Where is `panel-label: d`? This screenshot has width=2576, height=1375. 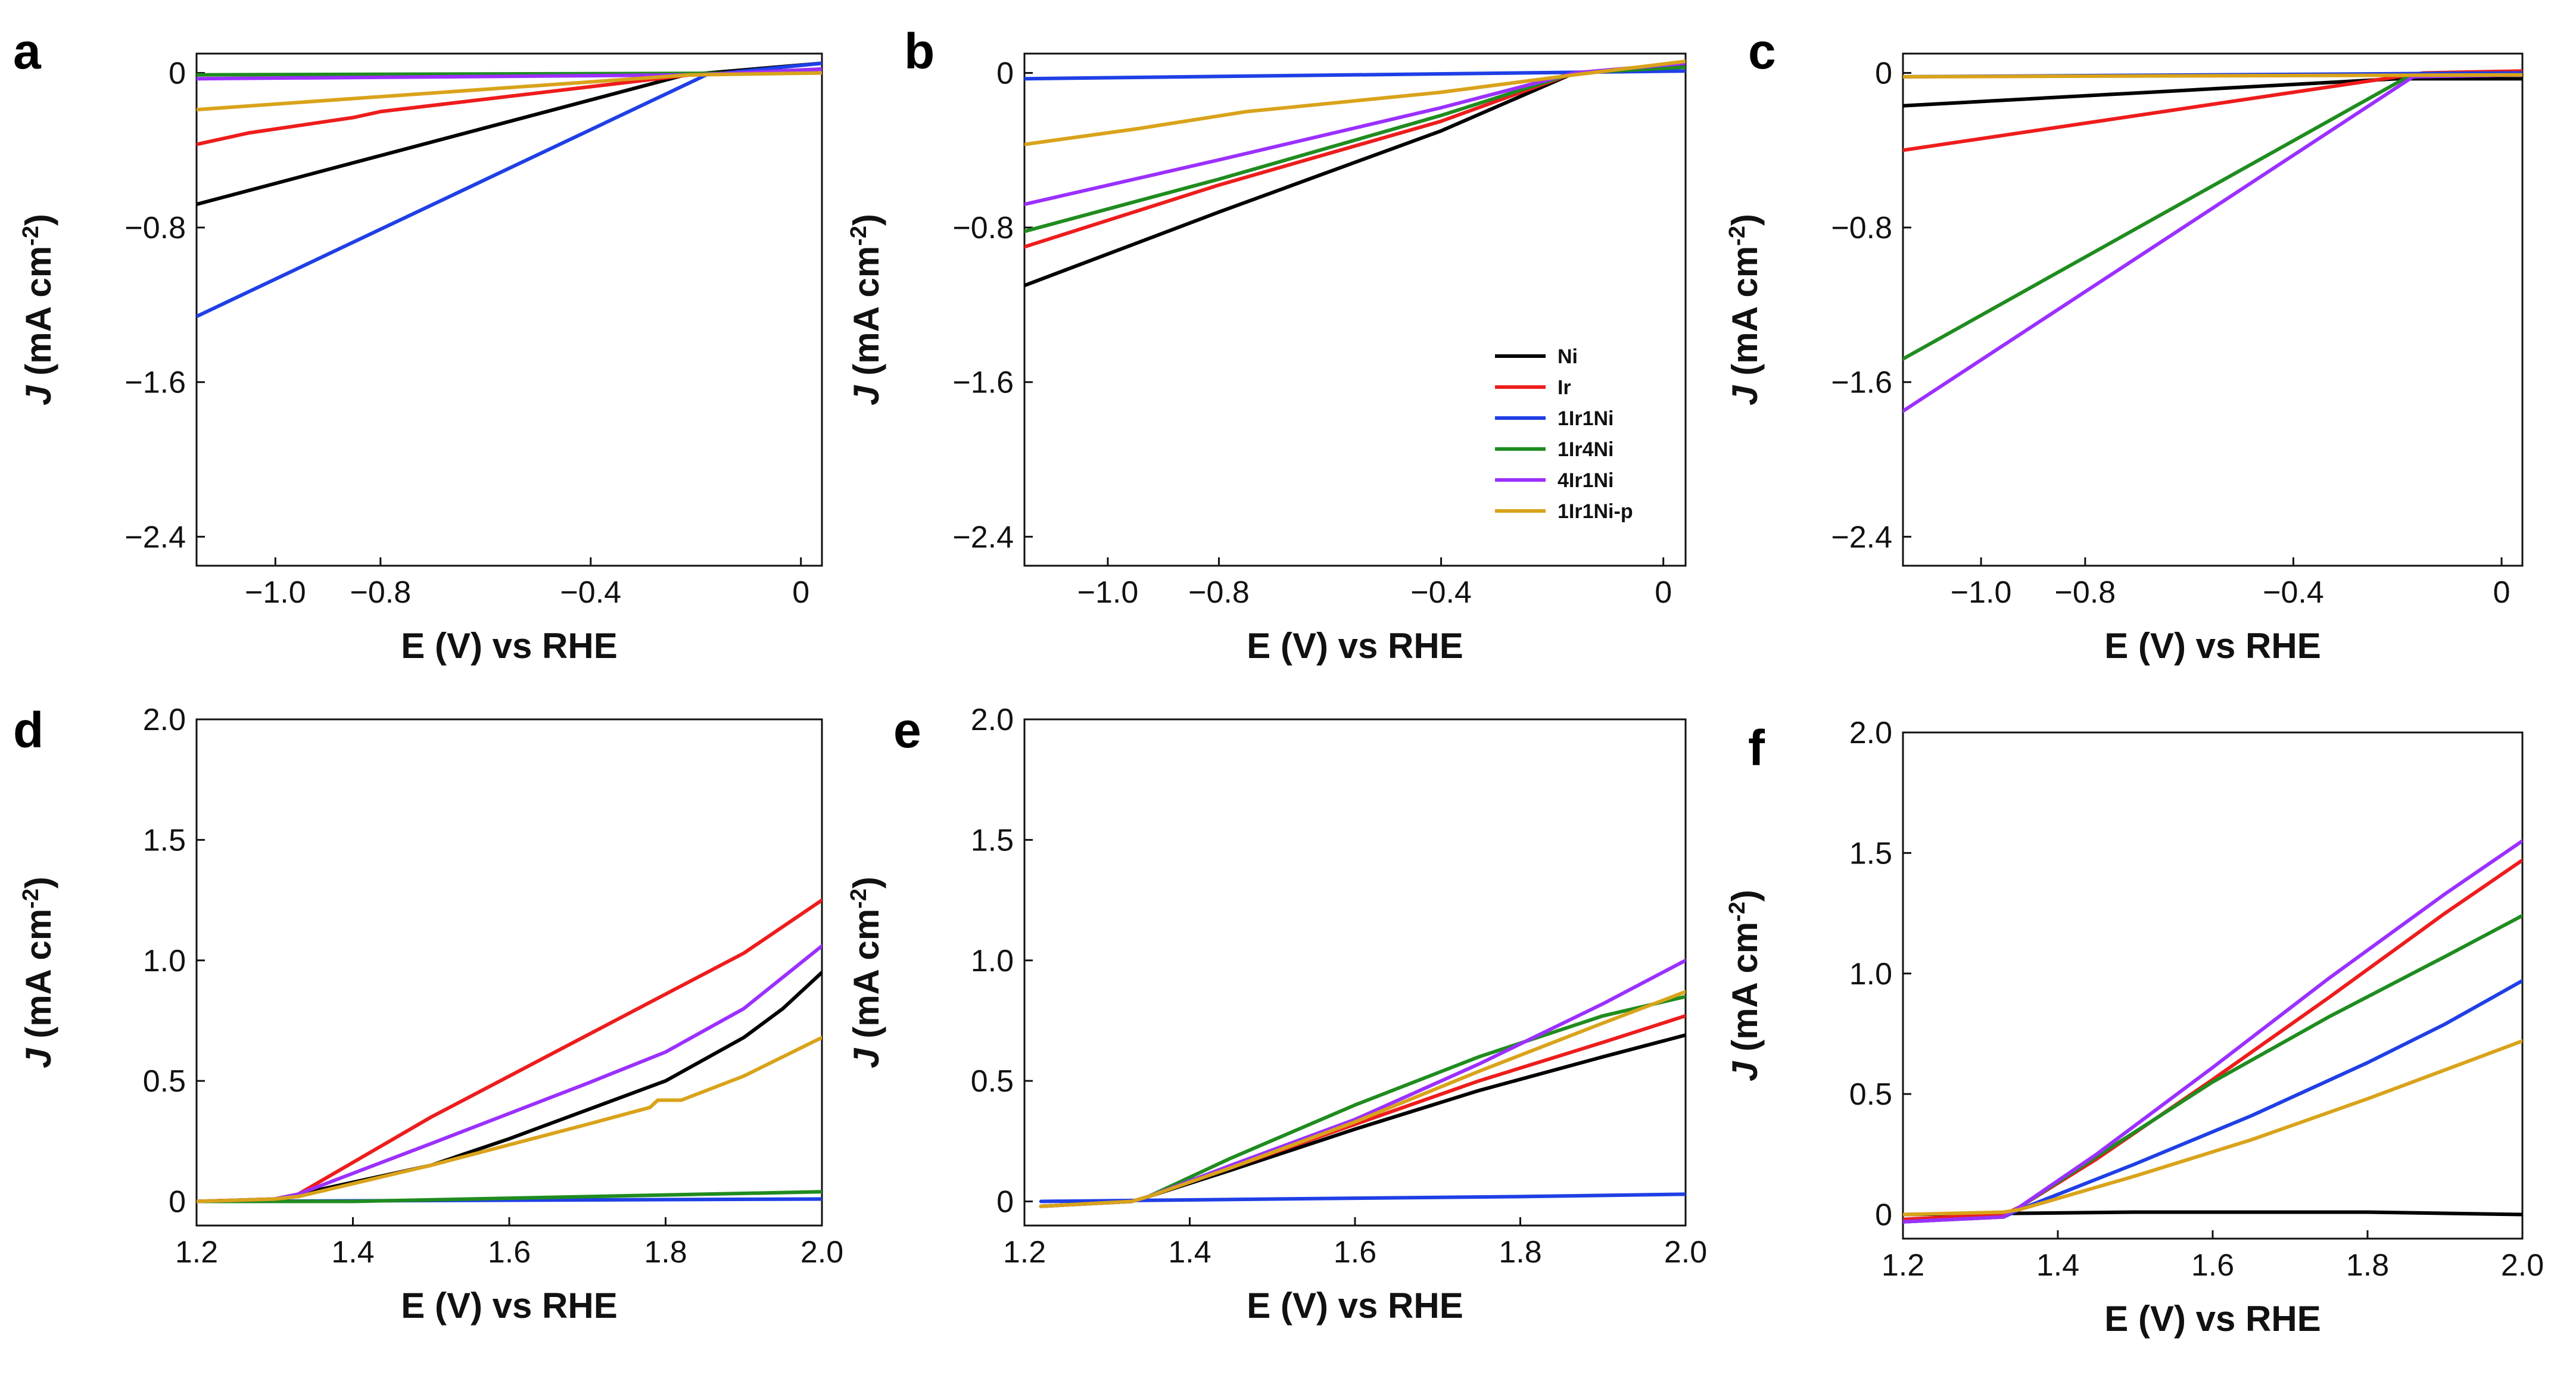 panel-label: d is located at coordinates (28, 730).